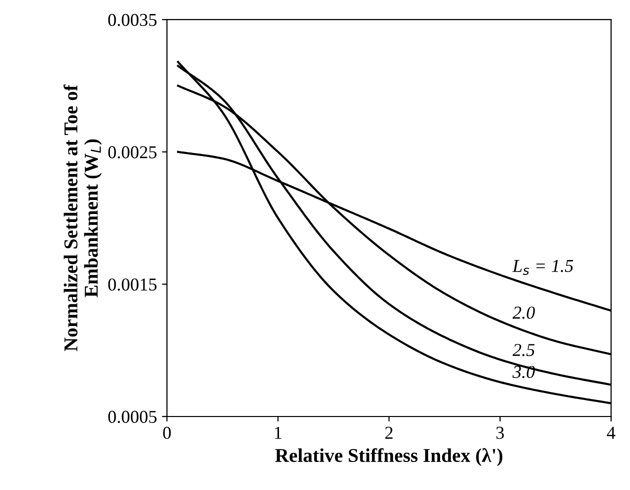 This screenshot has height=490, width=630. What do you see at coordinates (132, 152) in the screenshot?
I see `y-tick-label: 0.0025` at bounding box center [132, 152].